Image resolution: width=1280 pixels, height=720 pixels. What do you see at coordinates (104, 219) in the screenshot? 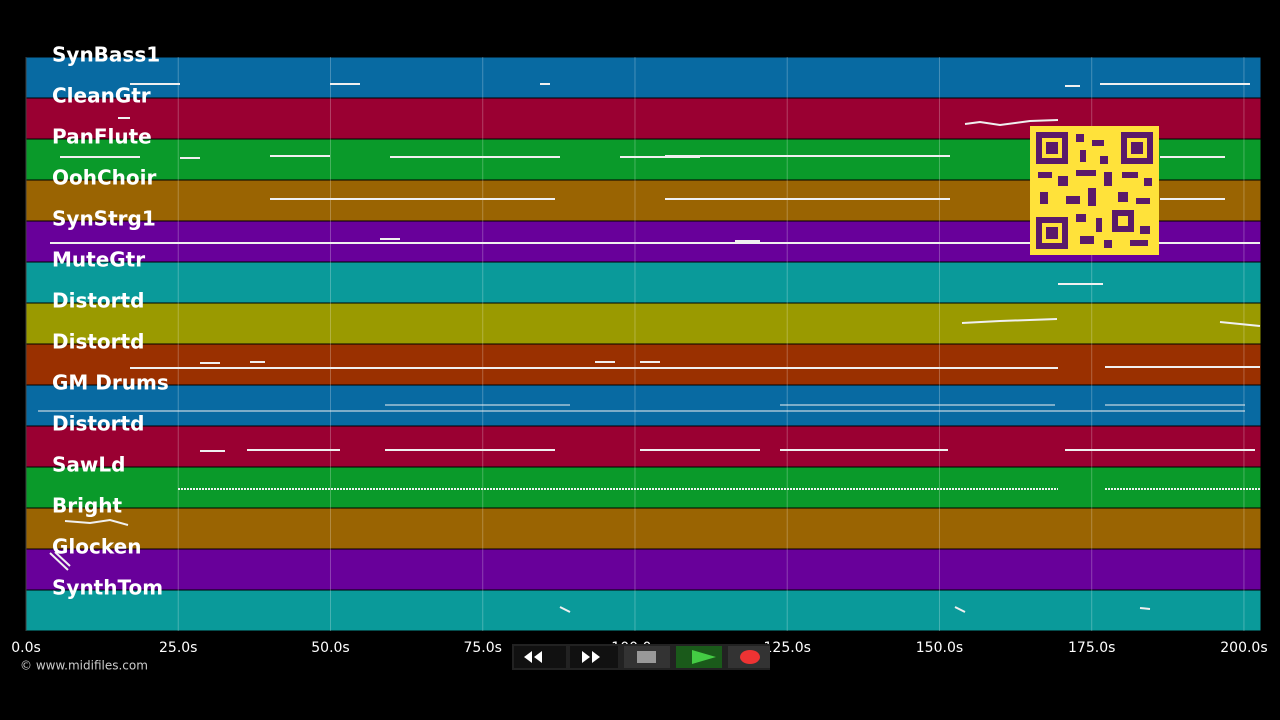
I see `track-name: SynStrg1` at bounding box center [104, 219].